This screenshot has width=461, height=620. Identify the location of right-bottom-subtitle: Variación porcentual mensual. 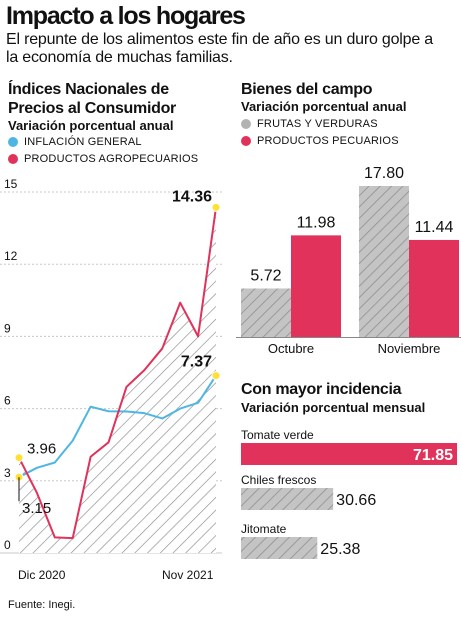
(333, 407).